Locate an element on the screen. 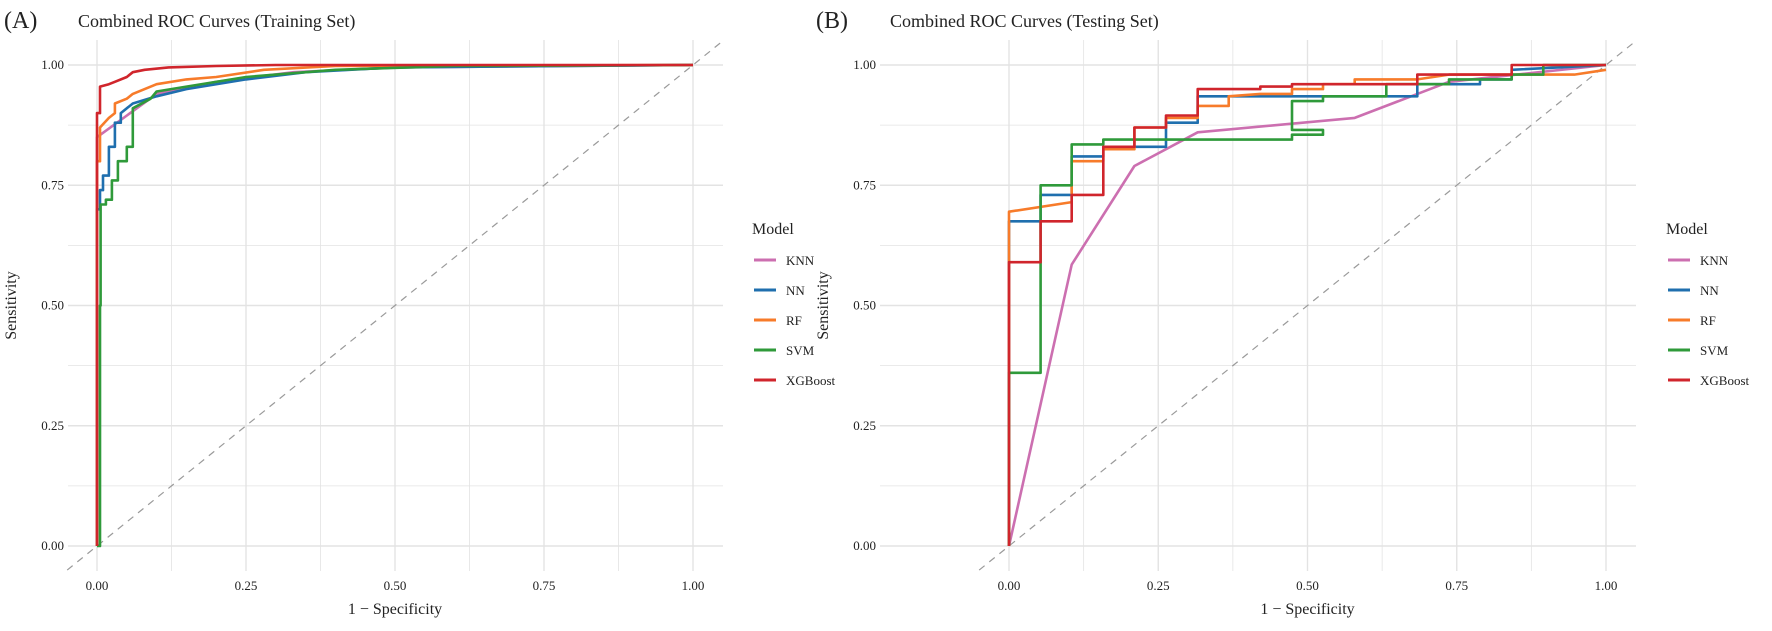  chart-title: Combined ROC Curves (Testing Set) is located at coordinates (1024, 21).